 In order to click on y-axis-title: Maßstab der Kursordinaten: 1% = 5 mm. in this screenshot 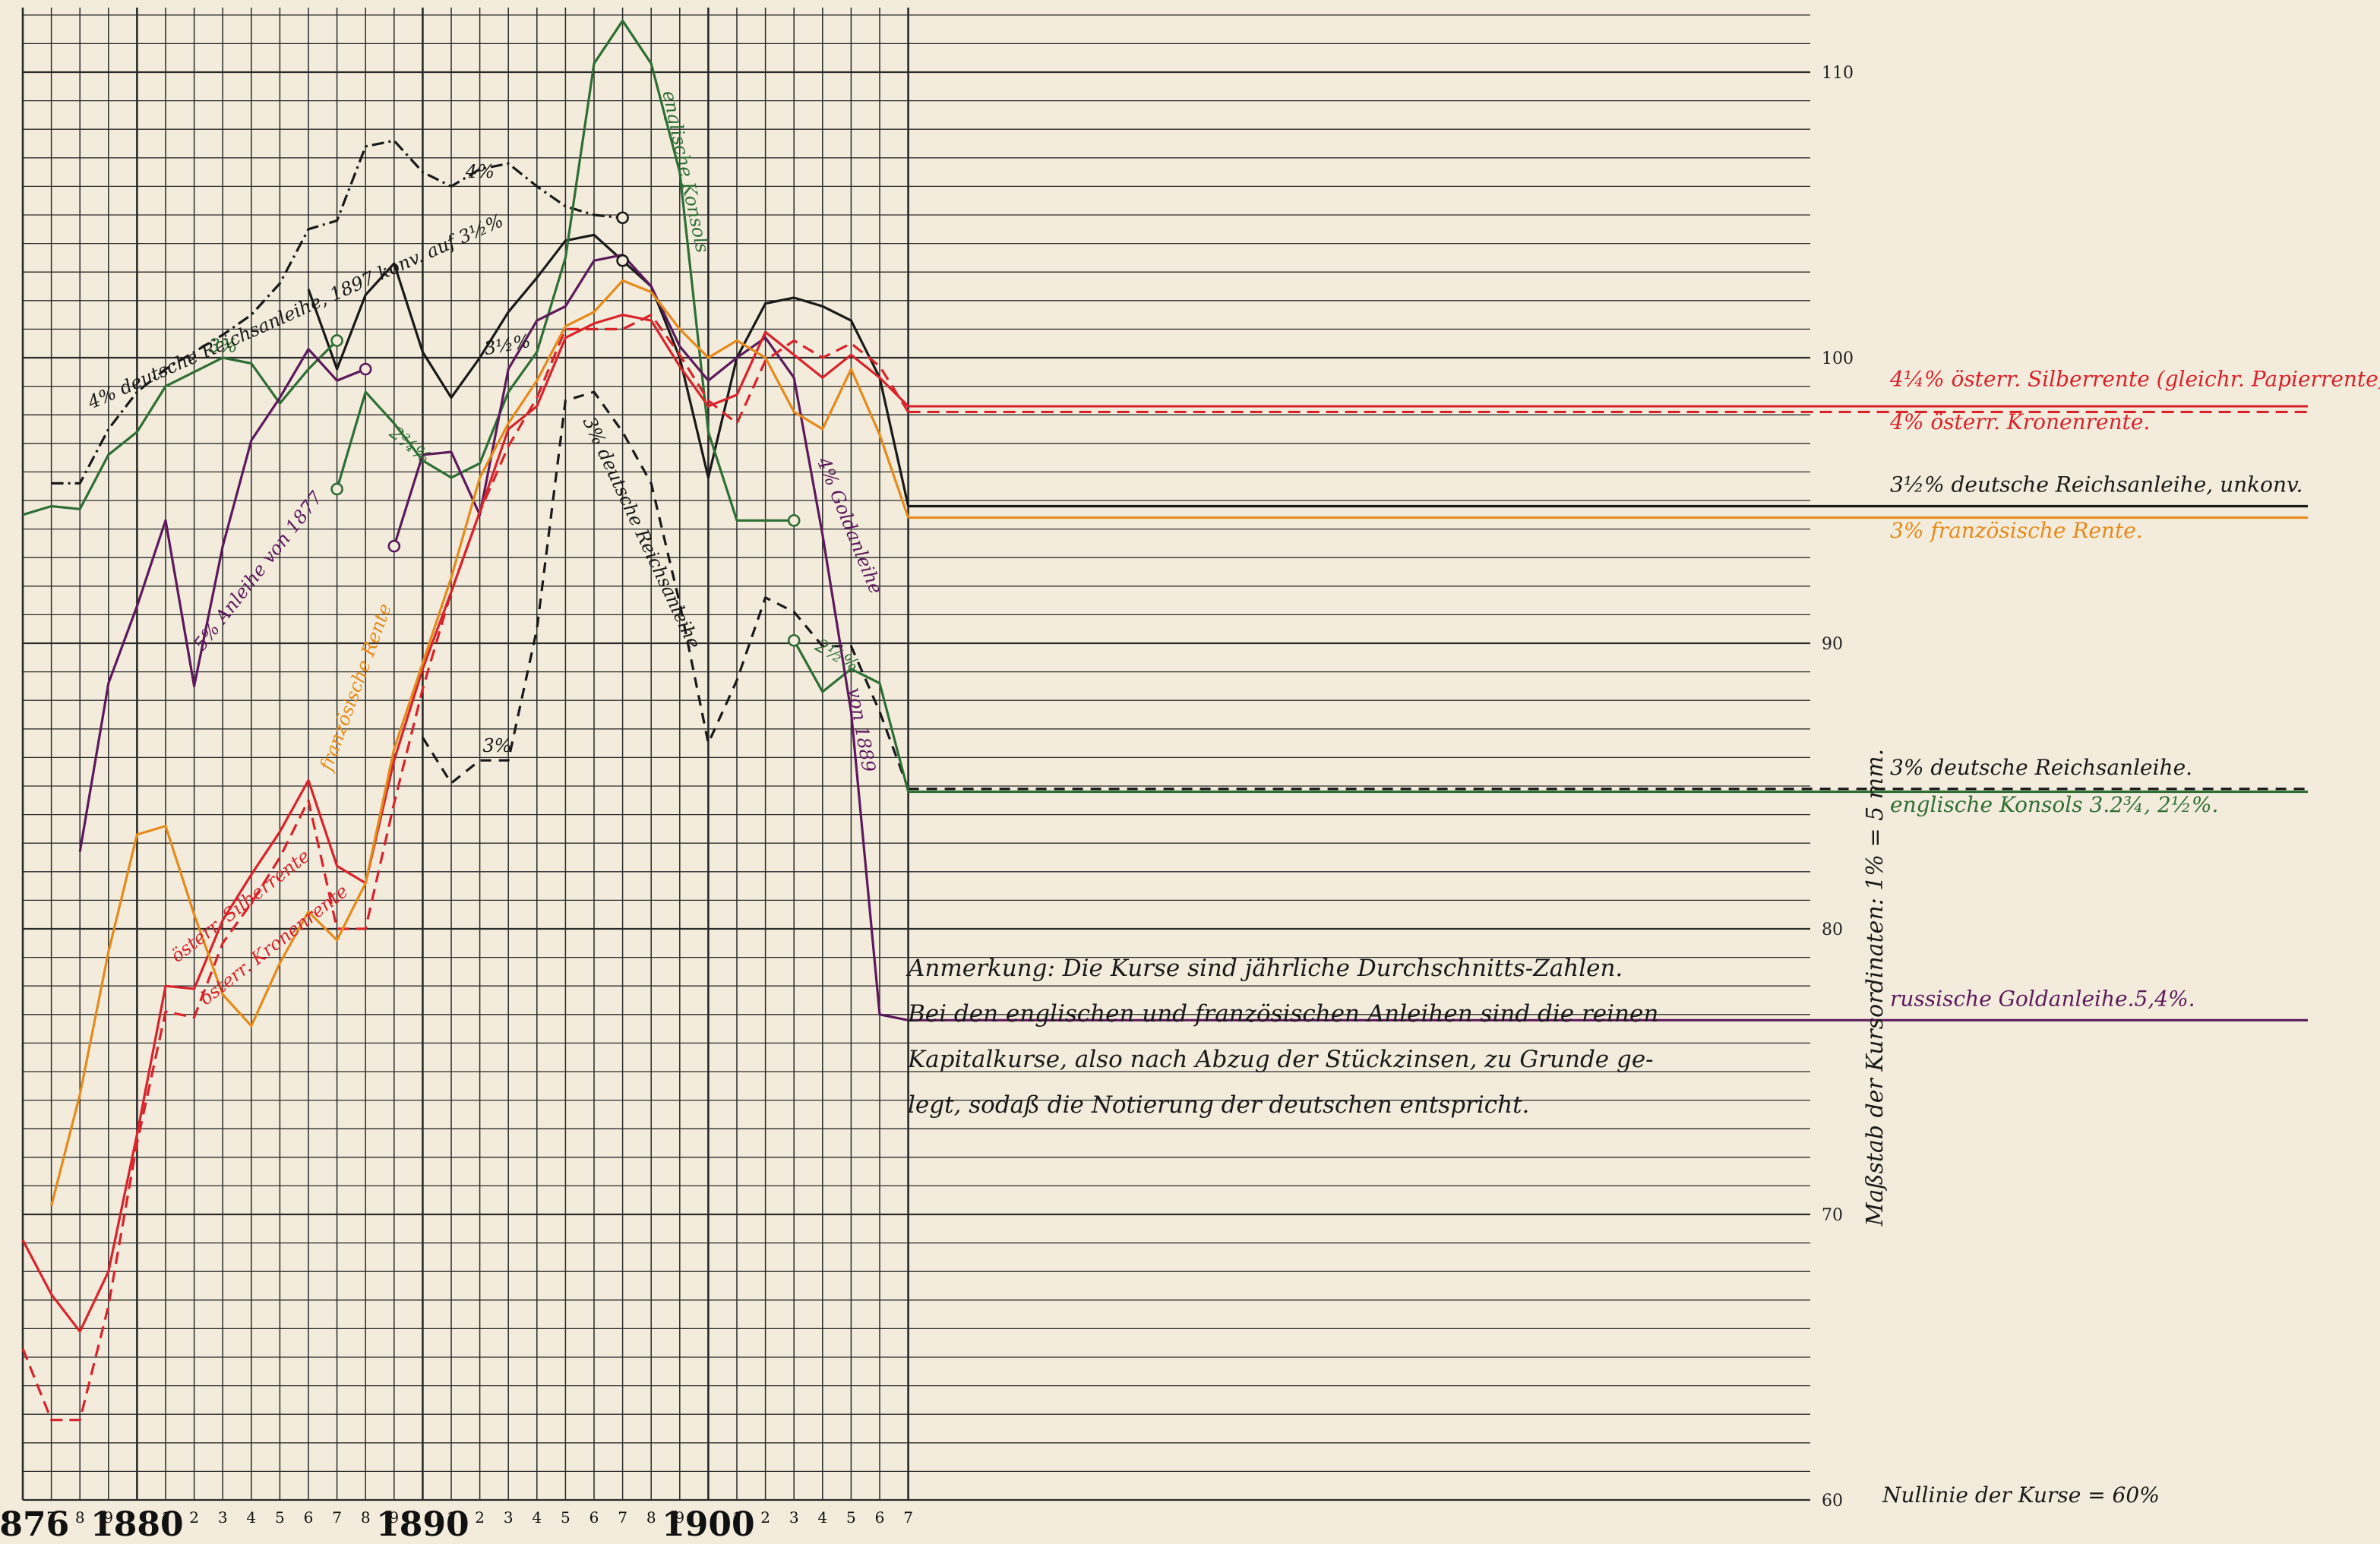, I will do `click(1875, 988)`.